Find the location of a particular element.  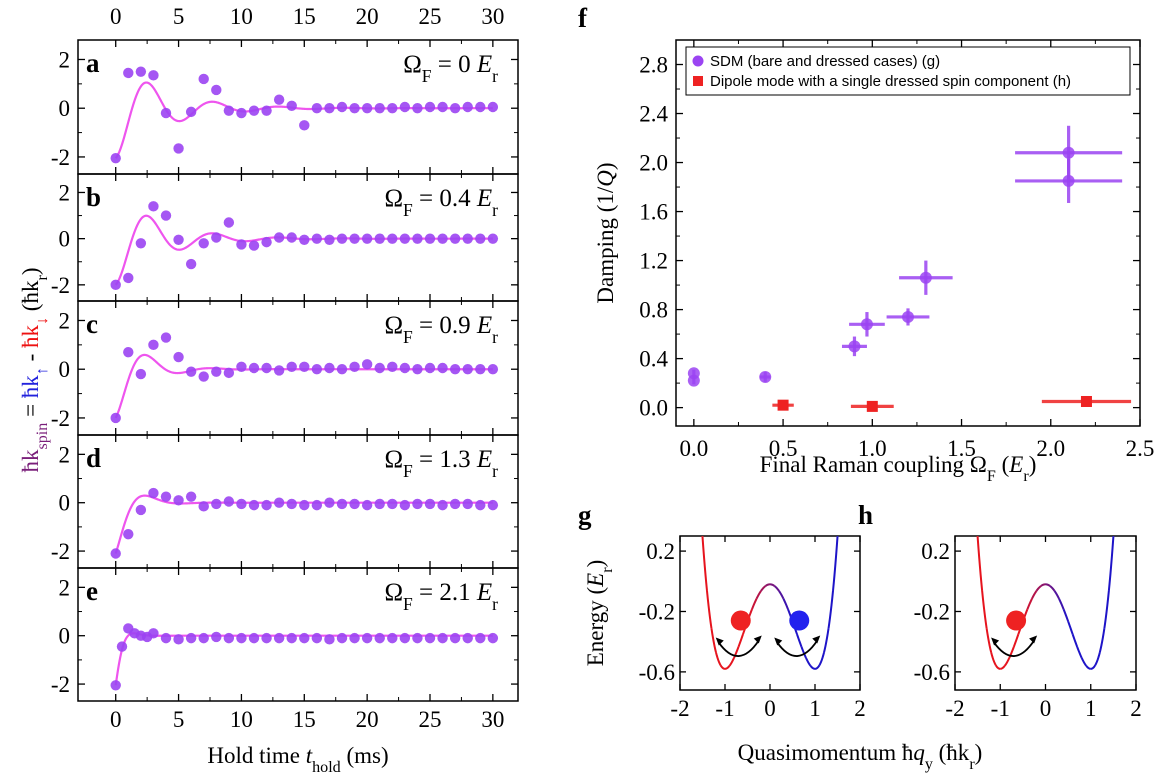

top-xtick-label: 15 is located at coordinates (304, 16).